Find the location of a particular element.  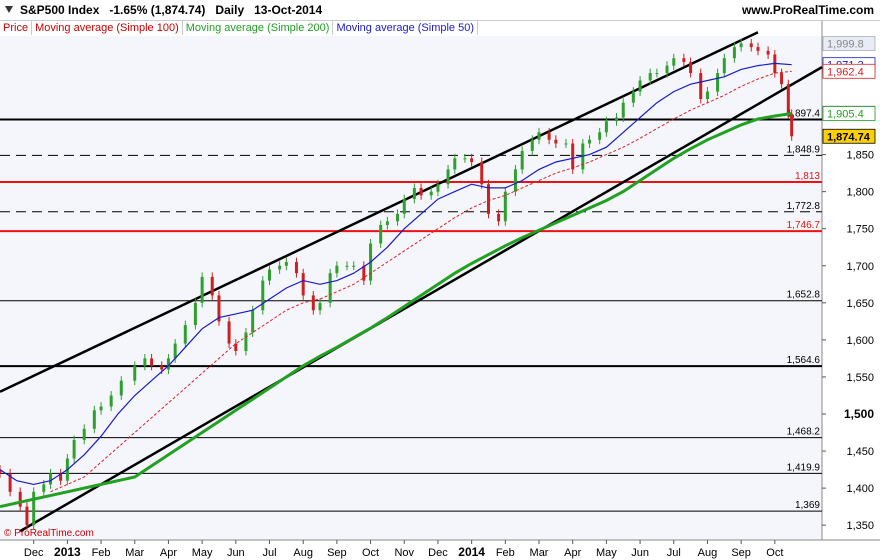

brand-link: www.ProRealTime.com is located at coordinates (807, 10).